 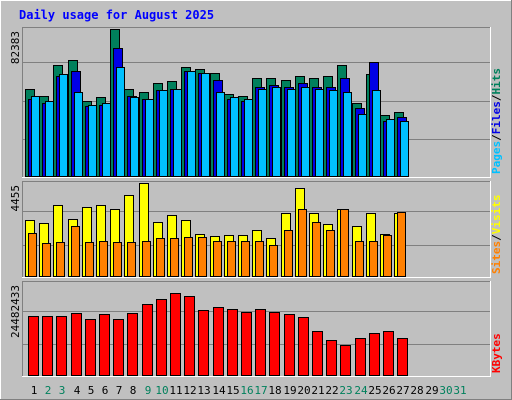 I want to click on day-label-24: 24, so click(x=361, y=390).